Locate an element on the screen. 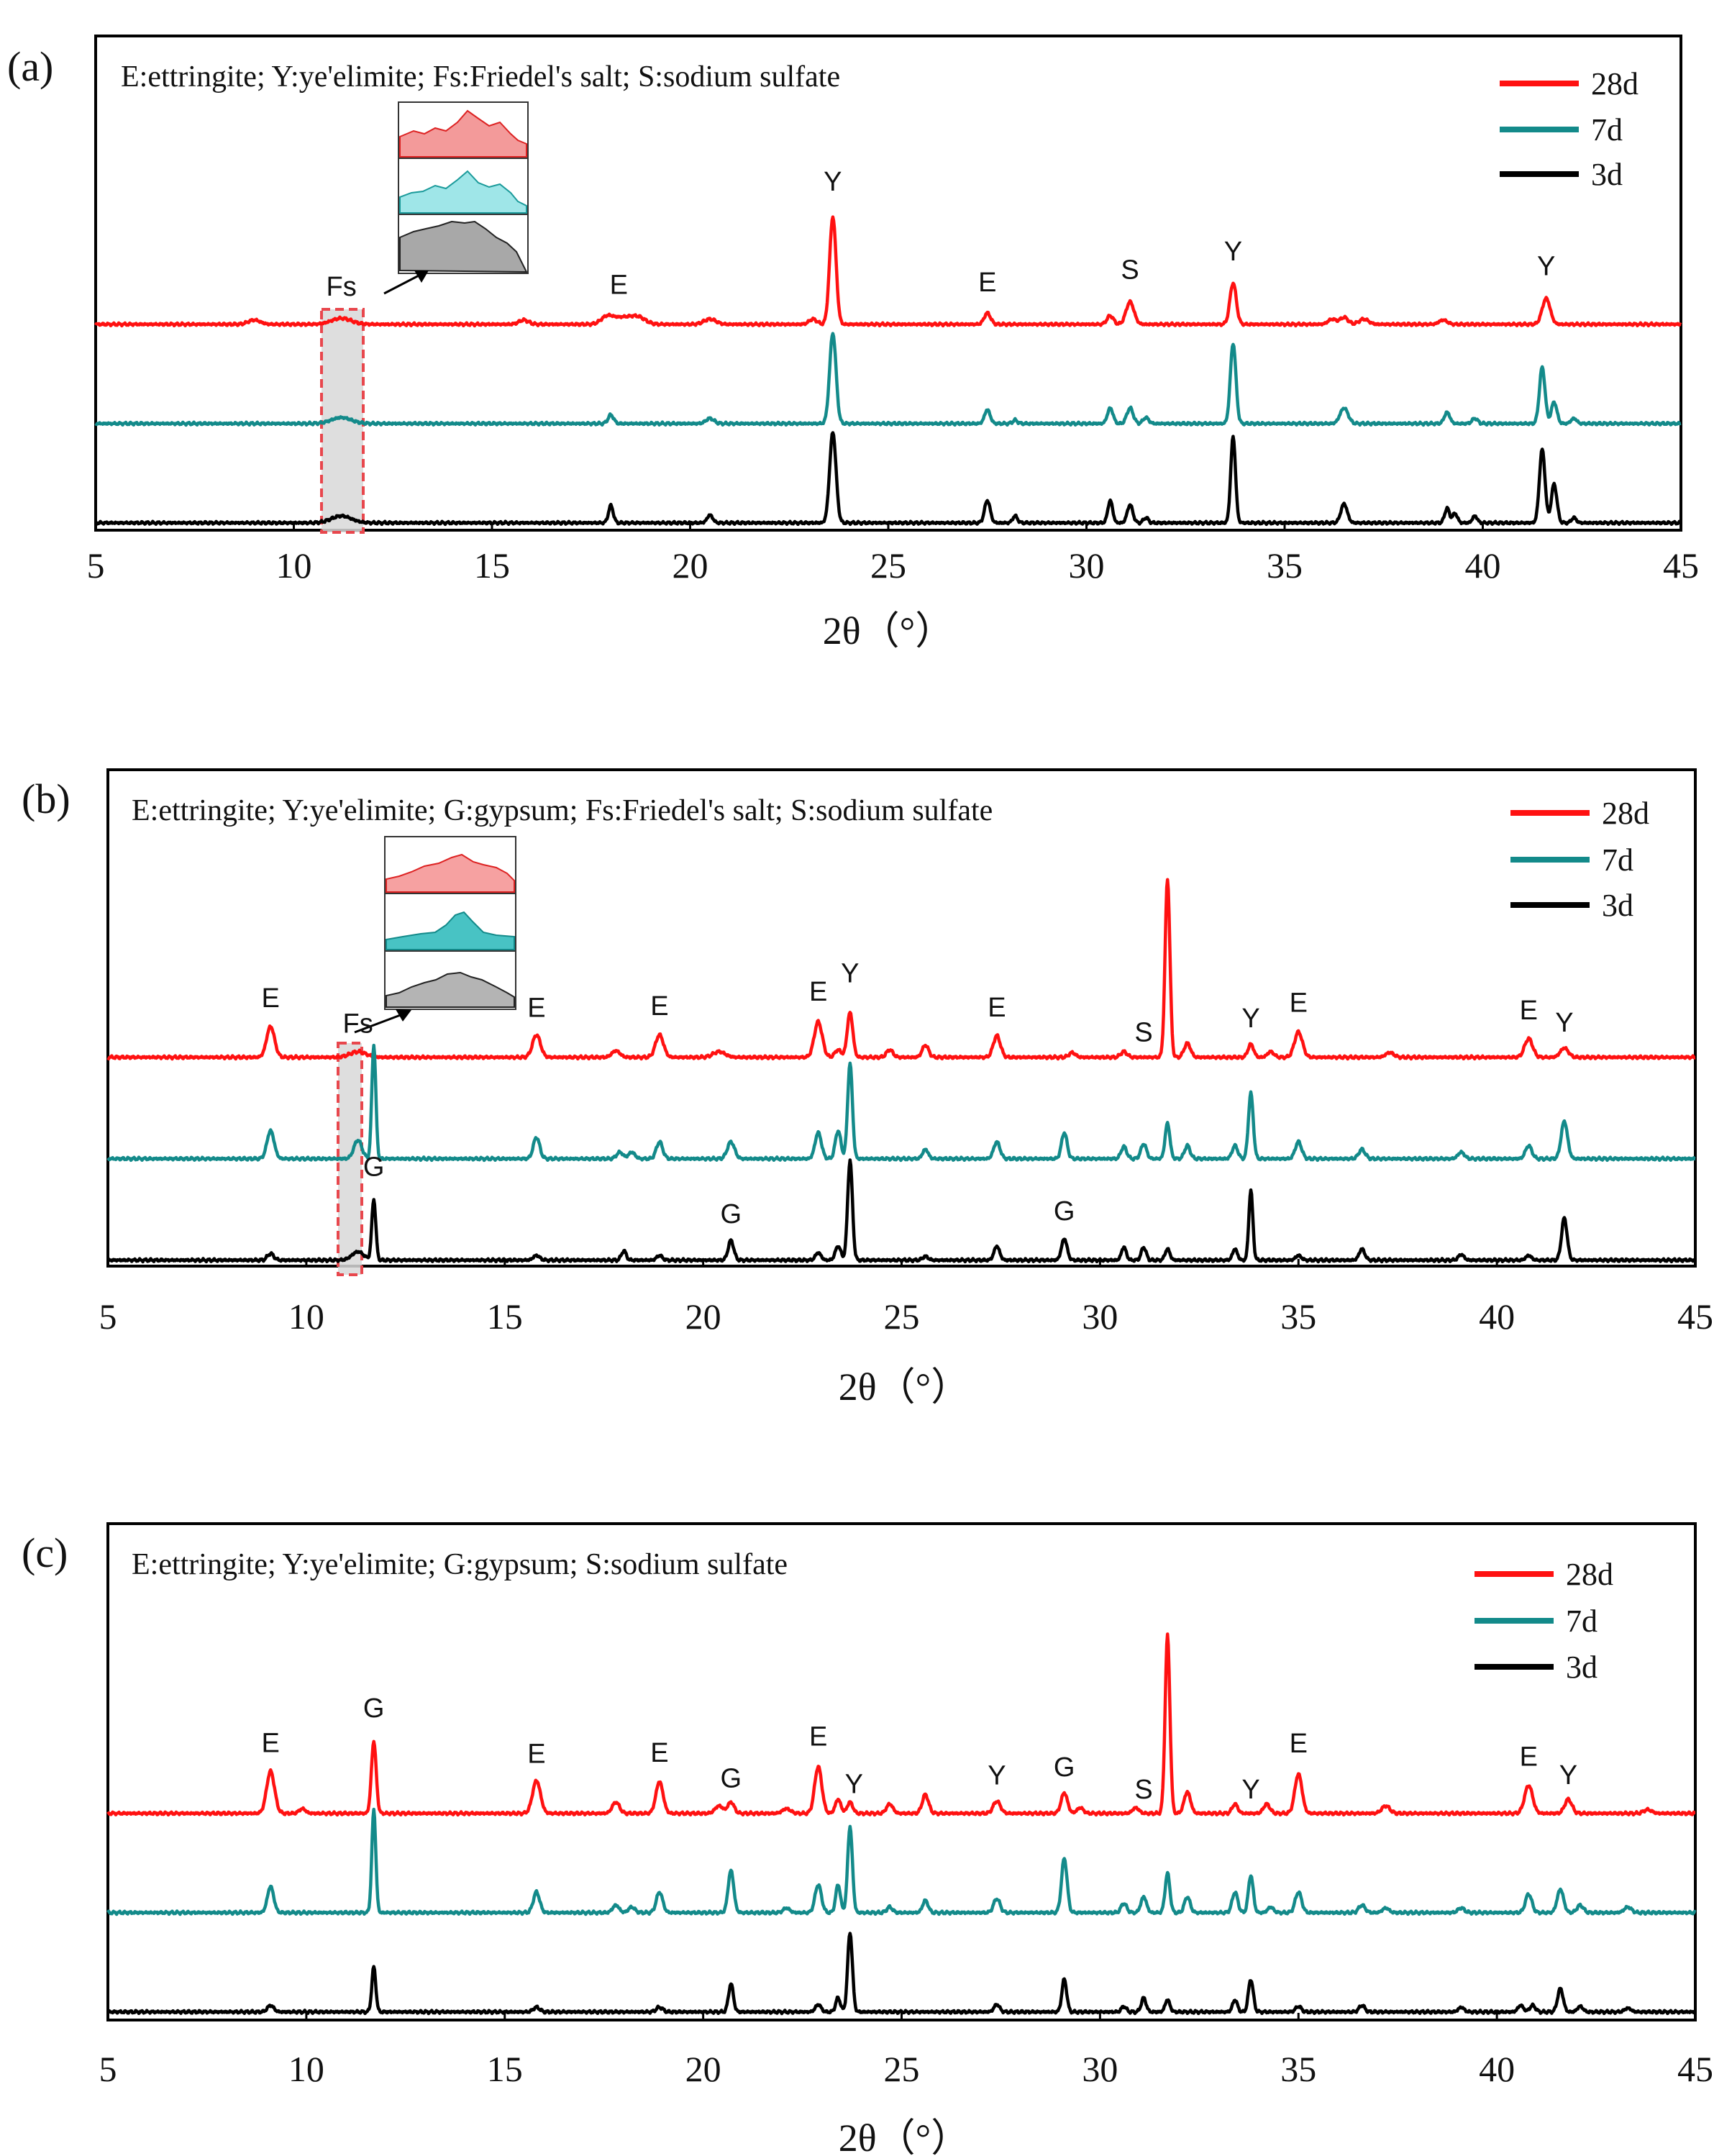 The width and height of the screenshot is (1732, 2156). annotations-layer-a: Fs E Y E S Y Y is located at coordinates (941, 234).